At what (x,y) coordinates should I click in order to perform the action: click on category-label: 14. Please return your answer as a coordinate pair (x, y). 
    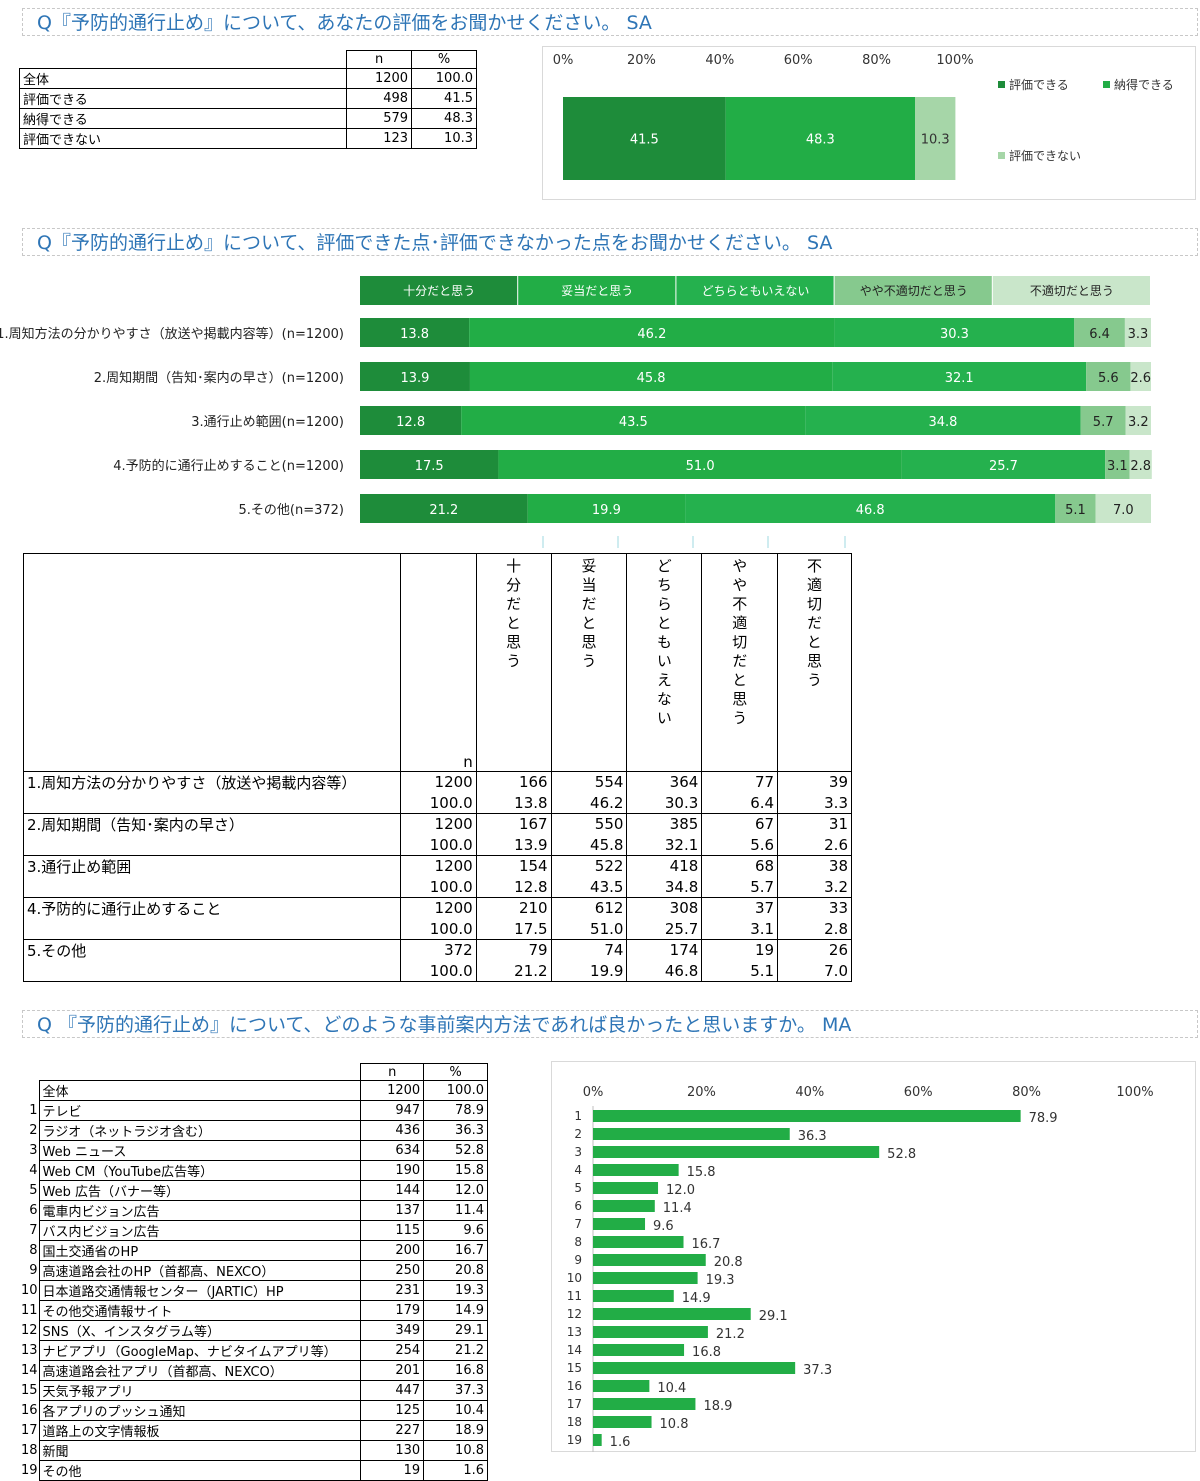
    Looking at the image, I should click on (574, 1350).